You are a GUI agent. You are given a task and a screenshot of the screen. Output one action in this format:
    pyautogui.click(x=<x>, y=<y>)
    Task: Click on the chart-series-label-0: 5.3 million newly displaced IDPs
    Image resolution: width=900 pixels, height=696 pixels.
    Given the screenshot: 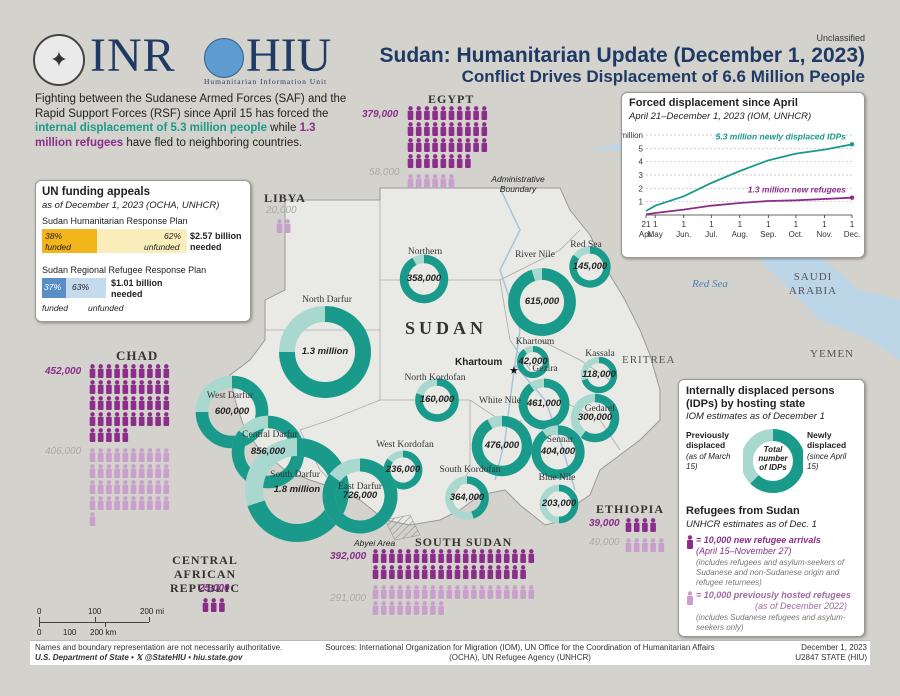 What is the action you would take?
    pyautogui.click(x=781, y=136)
    